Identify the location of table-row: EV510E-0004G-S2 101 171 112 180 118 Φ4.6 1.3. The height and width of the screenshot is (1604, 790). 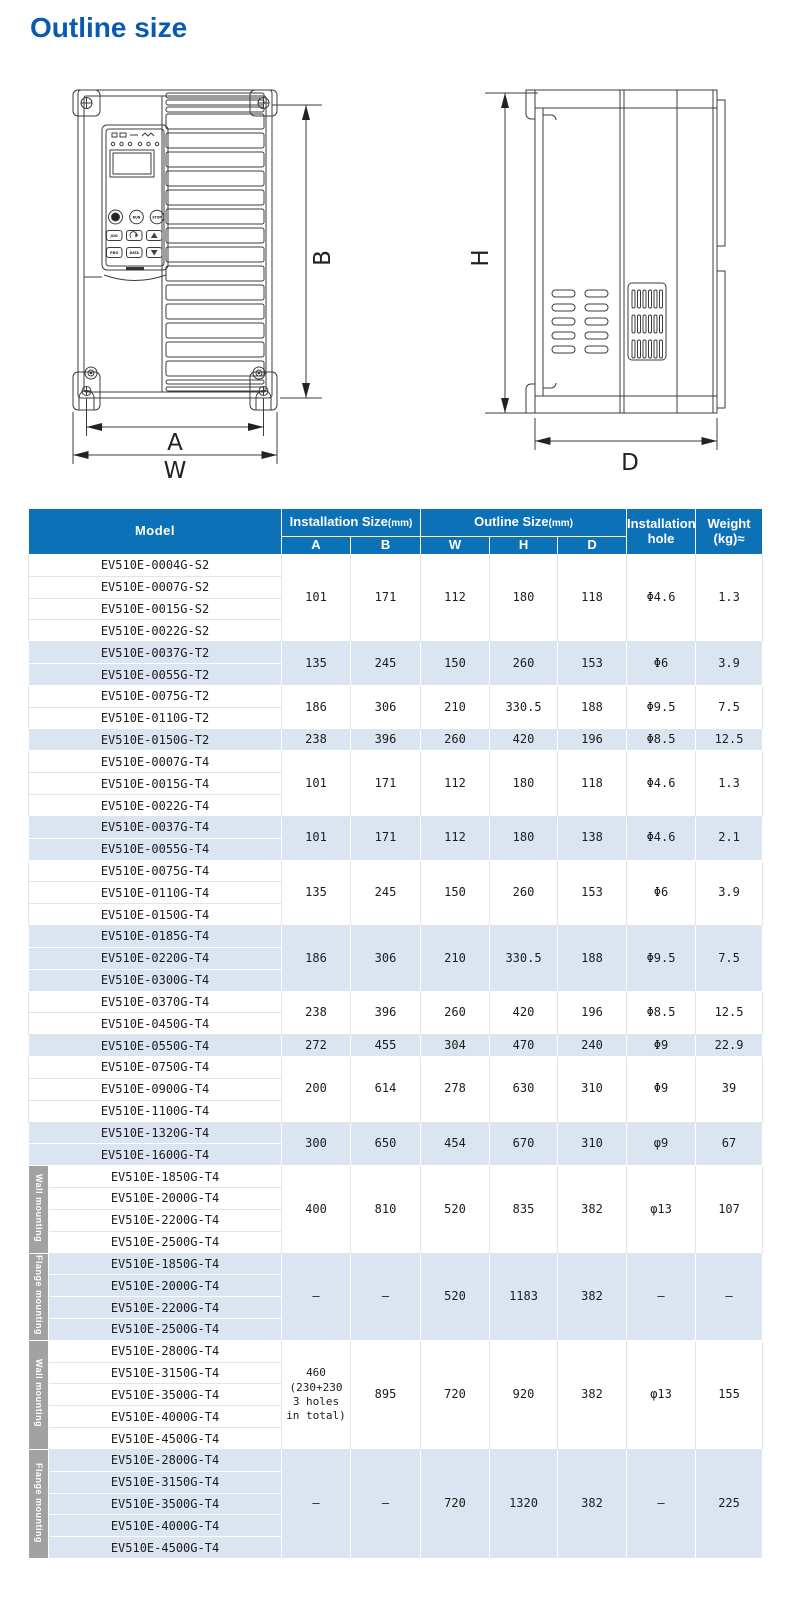
(396, 598).